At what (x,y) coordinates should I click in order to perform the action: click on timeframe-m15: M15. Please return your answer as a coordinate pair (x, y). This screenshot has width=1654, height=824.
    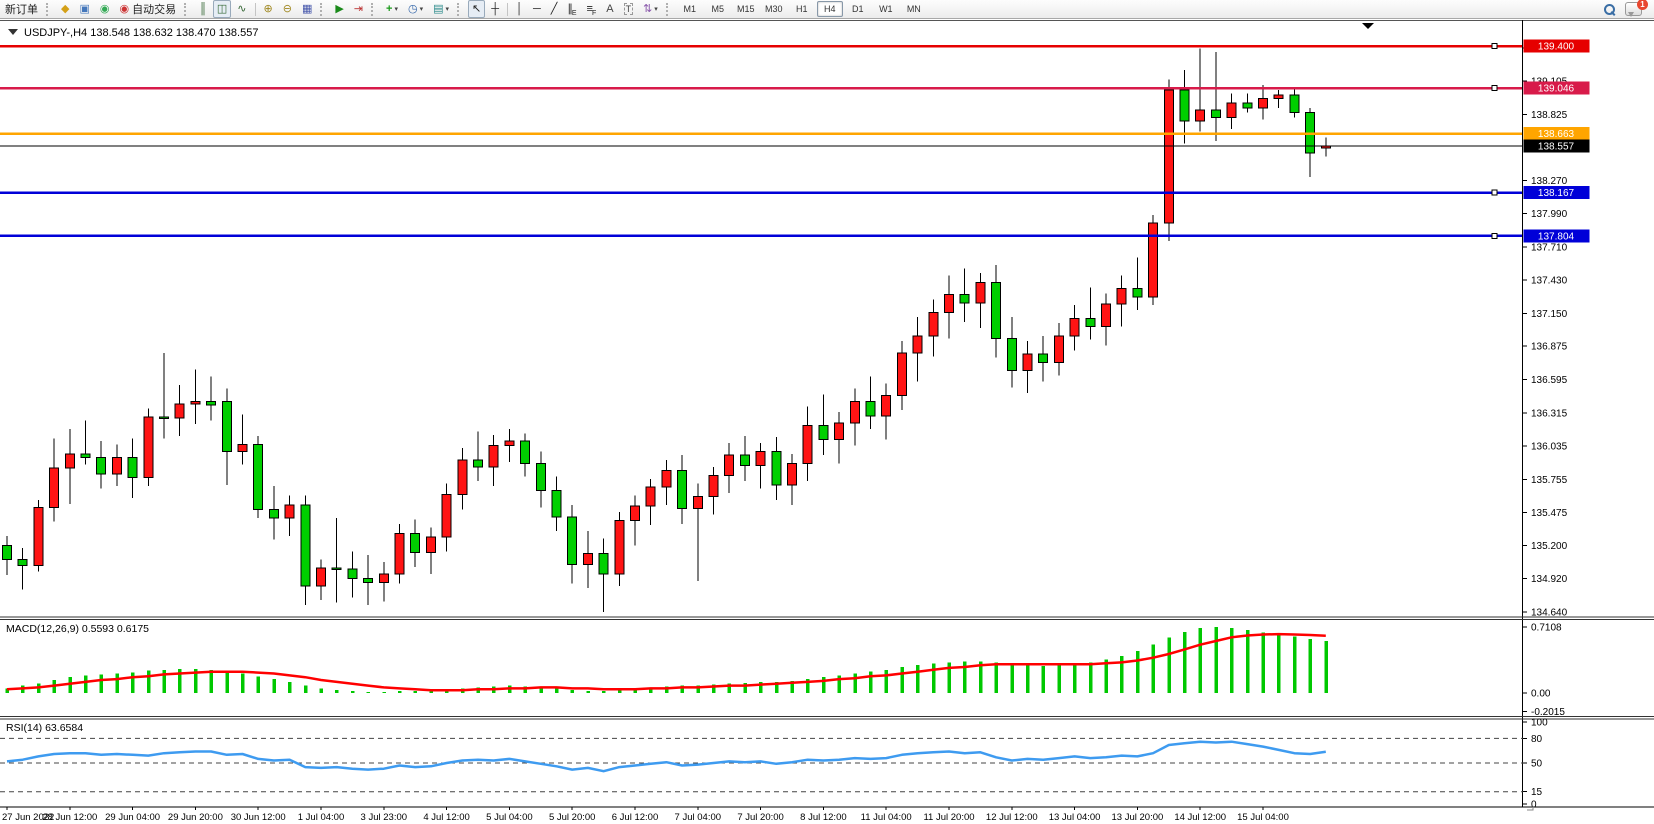
    Looking at the image, I should click on (746, 9).